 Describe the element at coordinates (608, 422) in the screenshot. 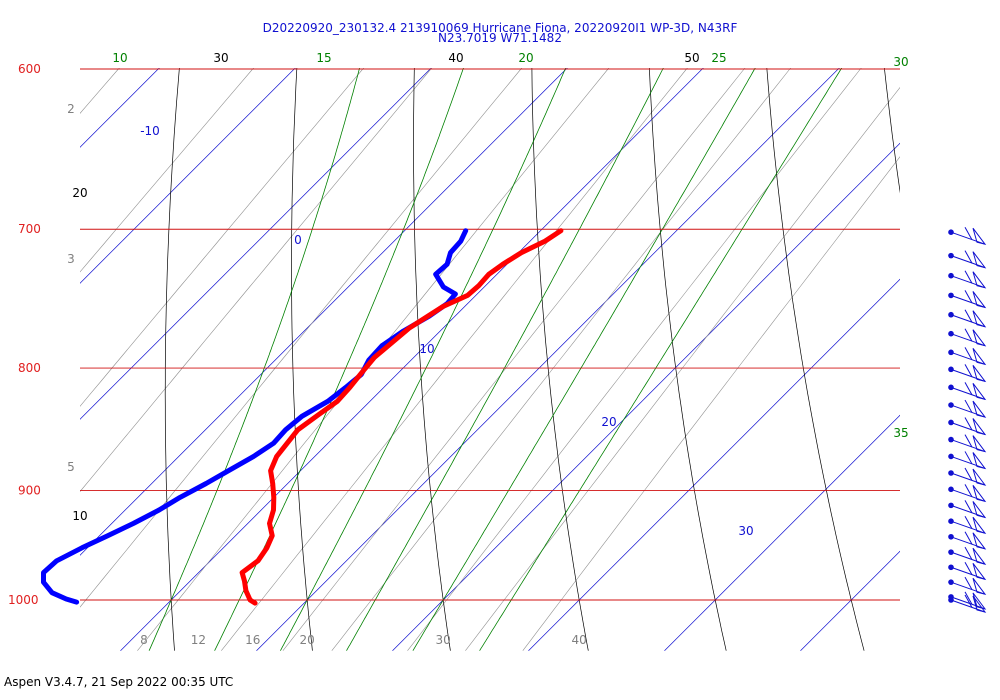

I see `isotherm-label: 20` at that location.